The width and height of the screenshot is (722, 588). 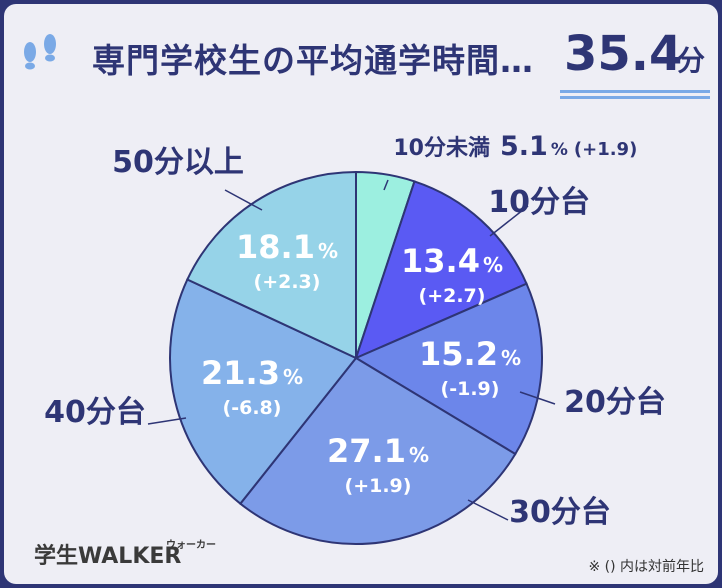 What do you see at coordinates (691, 60) in the screenshot?
I see `average-unit: 分` at bounding box center [691, 60].